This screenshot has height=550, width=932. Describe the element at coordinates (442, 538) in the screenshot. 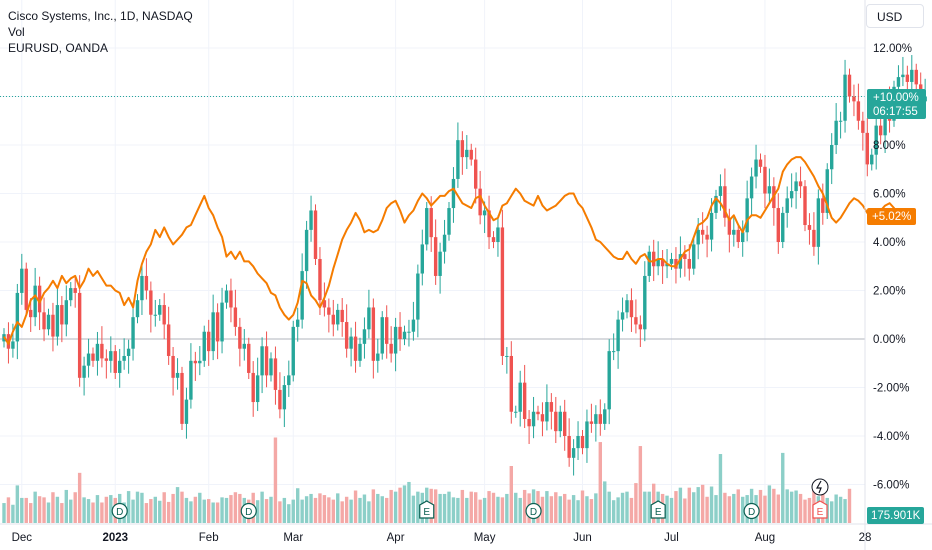

I see `time-axis: Dec 2023 Feb Mar Apr May Jun Jul Aug 28` at that location.